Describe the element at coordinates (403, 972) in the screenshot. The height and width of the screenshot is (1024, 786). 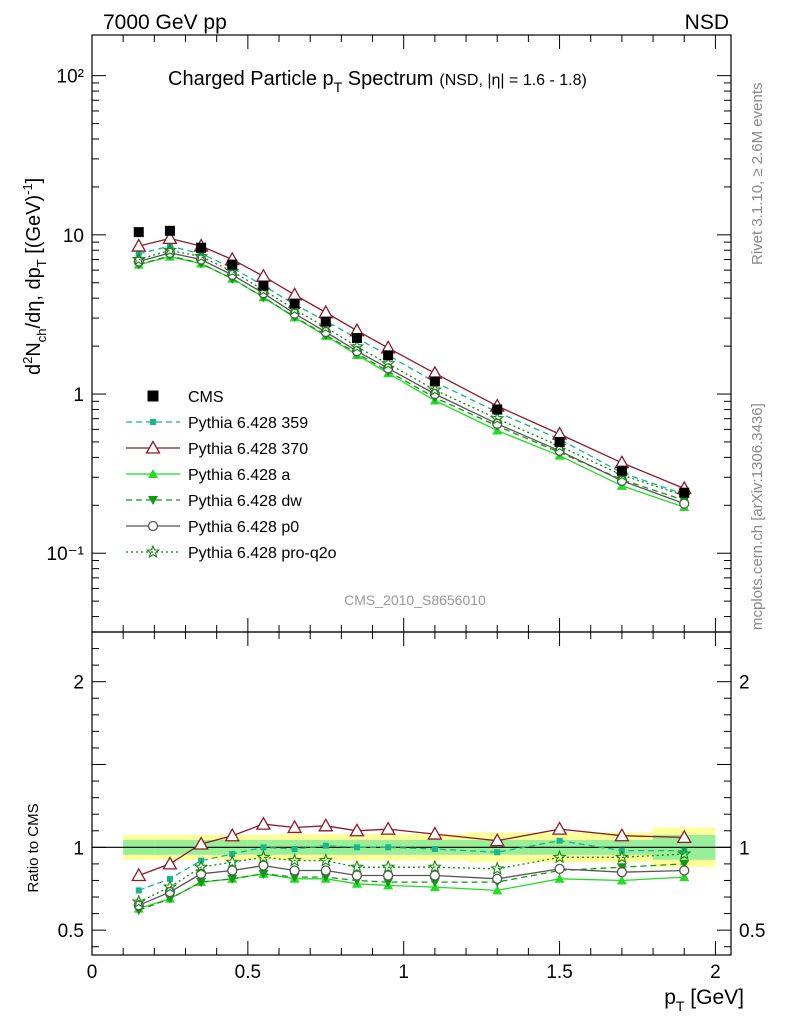
I see `x-tick-label: 1` at that location.